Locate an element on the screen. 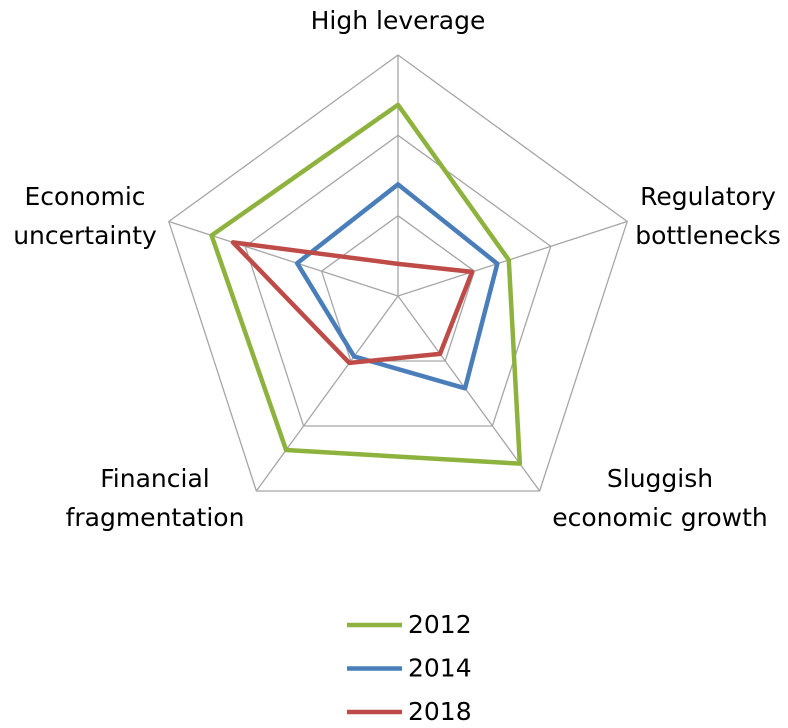 The image size is (788, 728). grid-ring is located at coordinates (398, 288).